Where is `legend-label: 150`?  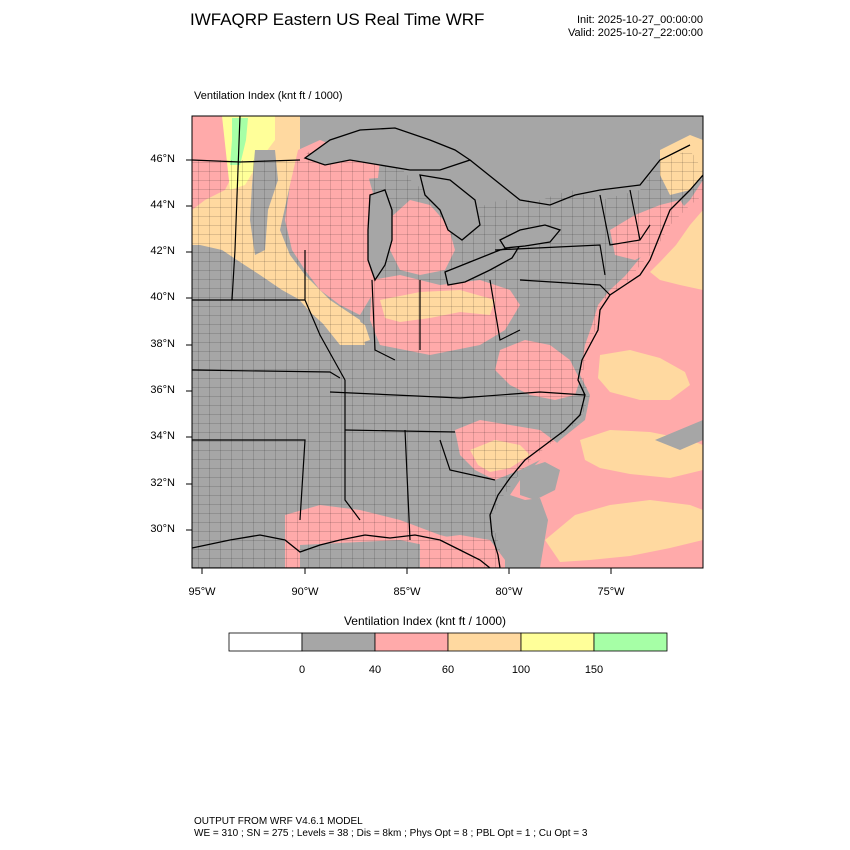
legend-label: 150 is located at coordinates (594, 670).